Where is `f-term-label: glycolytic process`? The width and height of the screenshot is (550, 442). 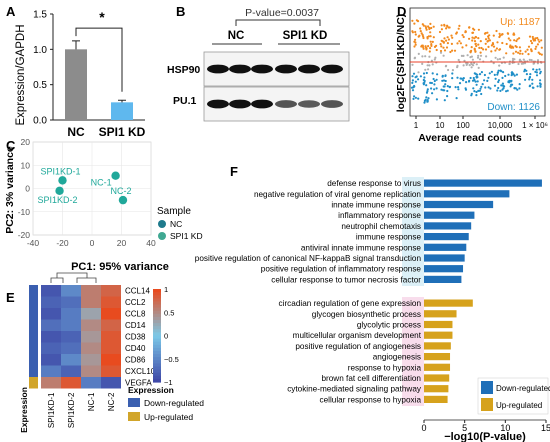 f-term-label: glycolytic process is located at coordinates (389, 325).